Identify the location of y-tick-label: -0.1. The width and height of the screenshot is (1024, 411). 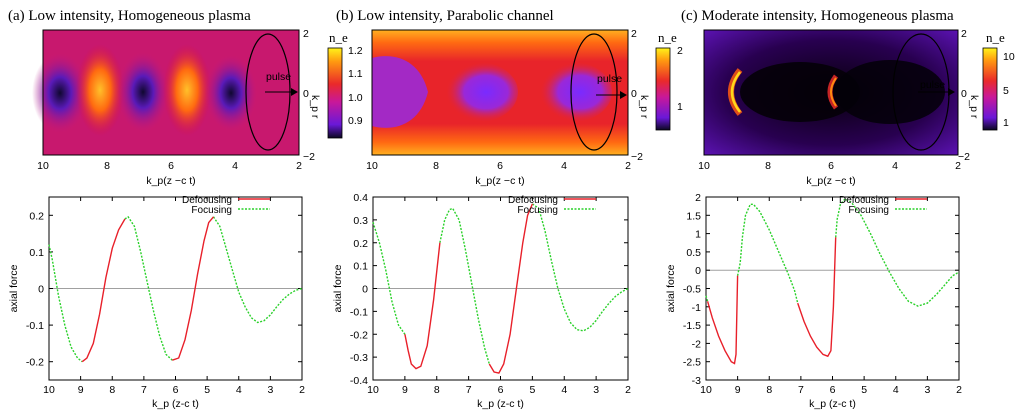
(35, 326).